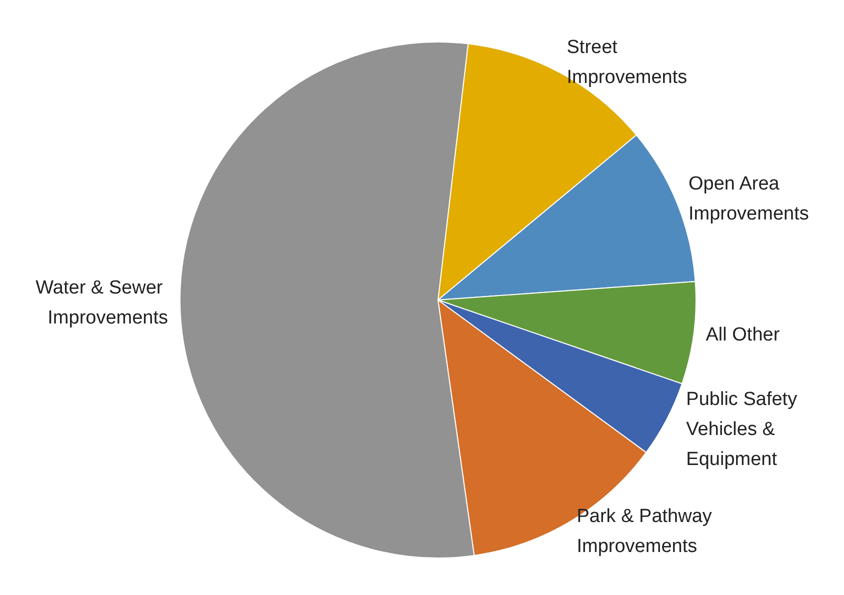  Describe the element at coordinates (748, 199) in the screenshot. I see `slice-label: Open Area Improvements` at that location.